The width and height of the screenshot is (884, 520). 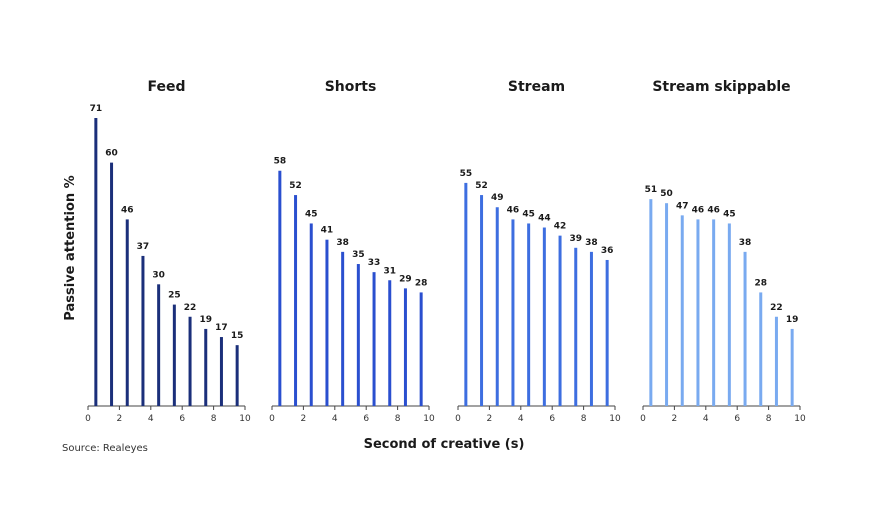 I want to click on data-label: 47, so click(x=682, y=206).